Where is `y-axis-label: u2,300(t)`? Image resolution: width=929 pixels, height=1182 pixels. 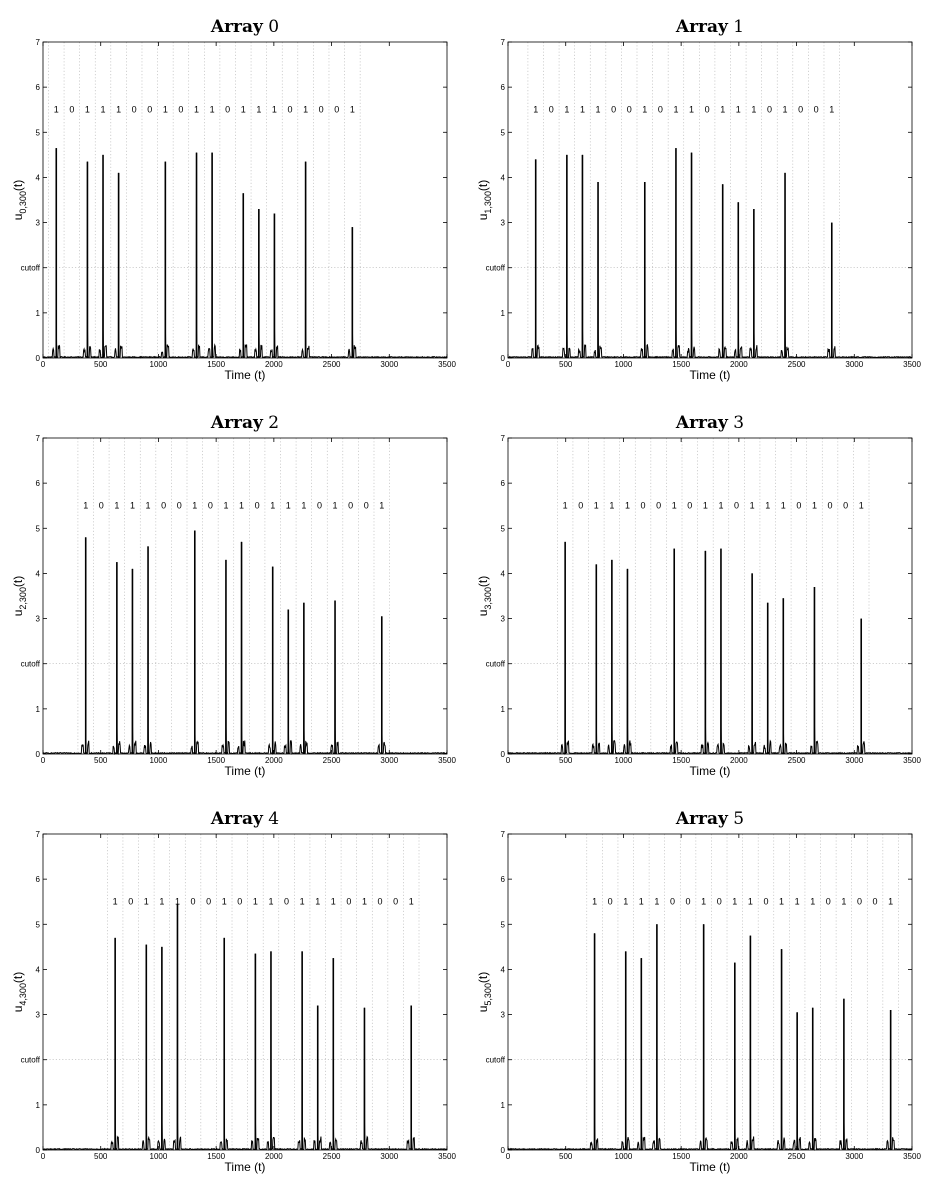
y-axis-label: u2,300(t) is located at coordinates (19, 596).